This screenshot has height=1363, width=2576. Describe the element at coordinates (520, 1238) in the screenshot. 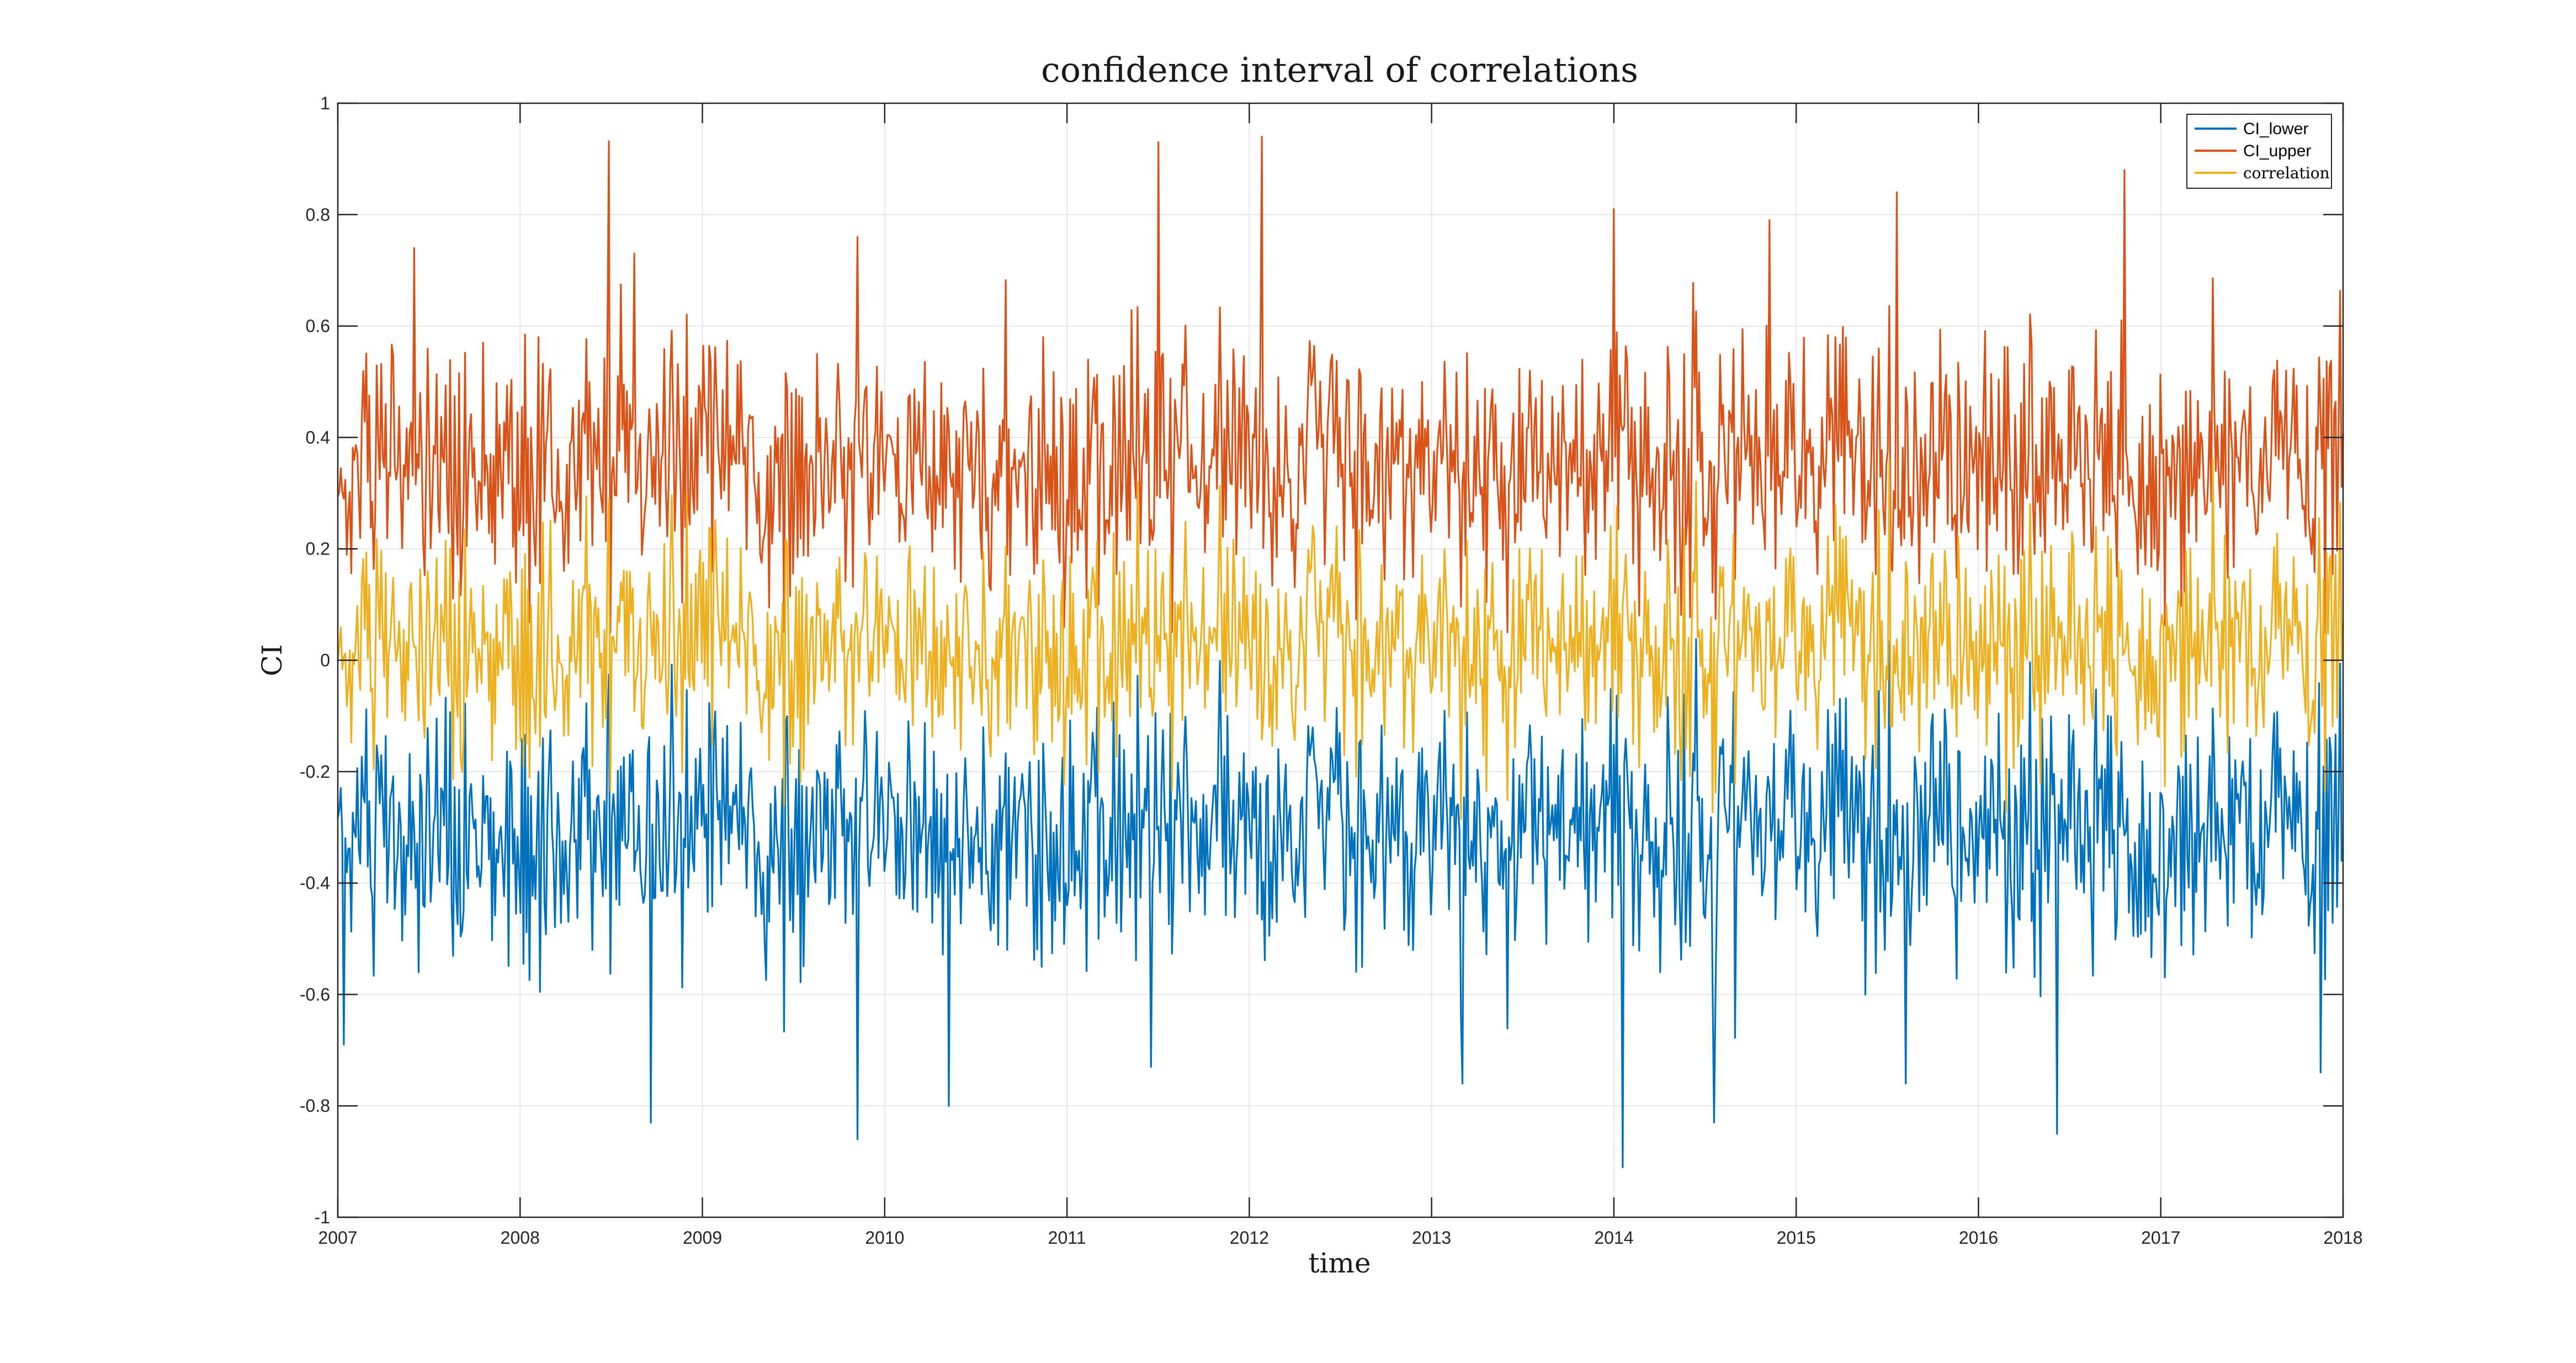

I see `x-tick-label: 2008` at that location.